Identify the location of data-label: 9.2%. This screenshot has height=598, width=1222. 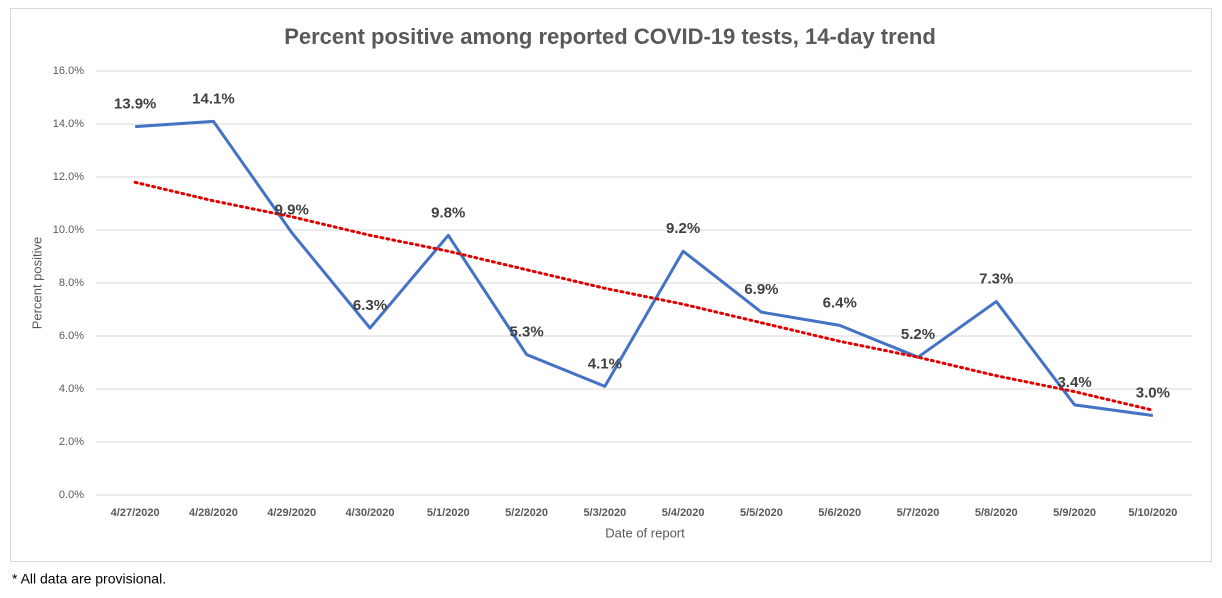
(683, 228).